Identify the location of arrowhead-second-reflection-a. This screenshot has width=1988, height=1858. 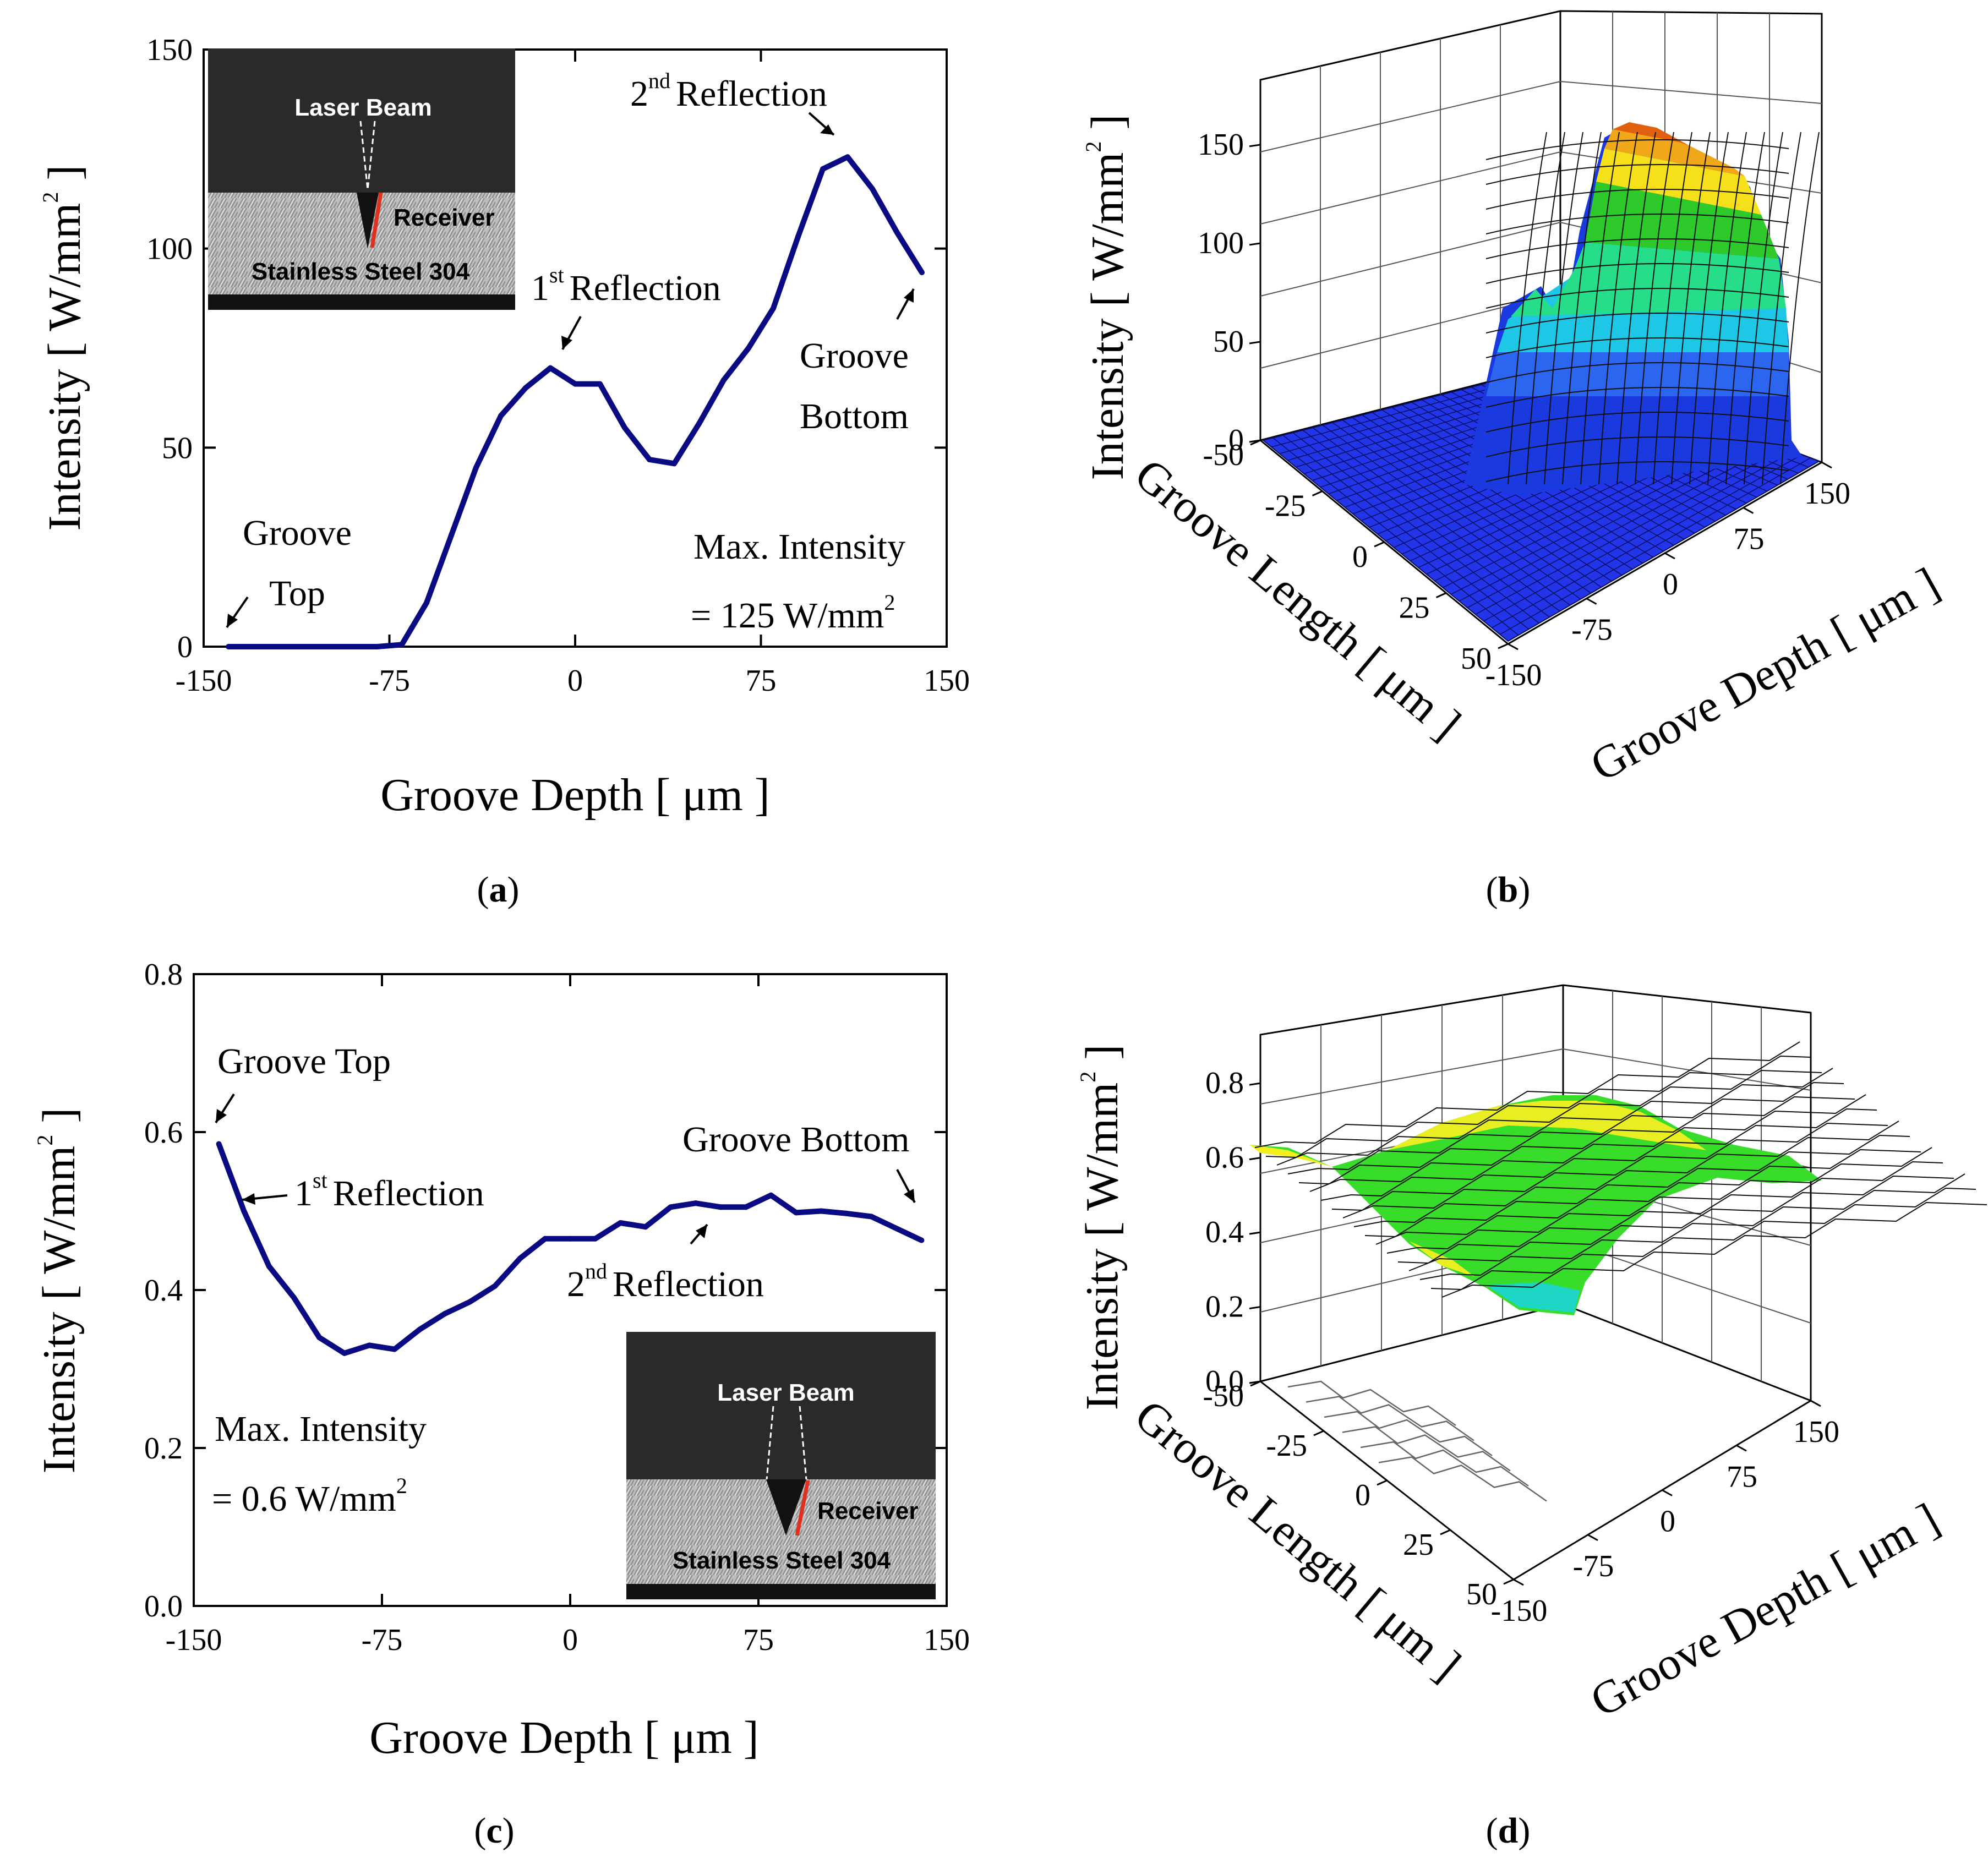
(827, 130).